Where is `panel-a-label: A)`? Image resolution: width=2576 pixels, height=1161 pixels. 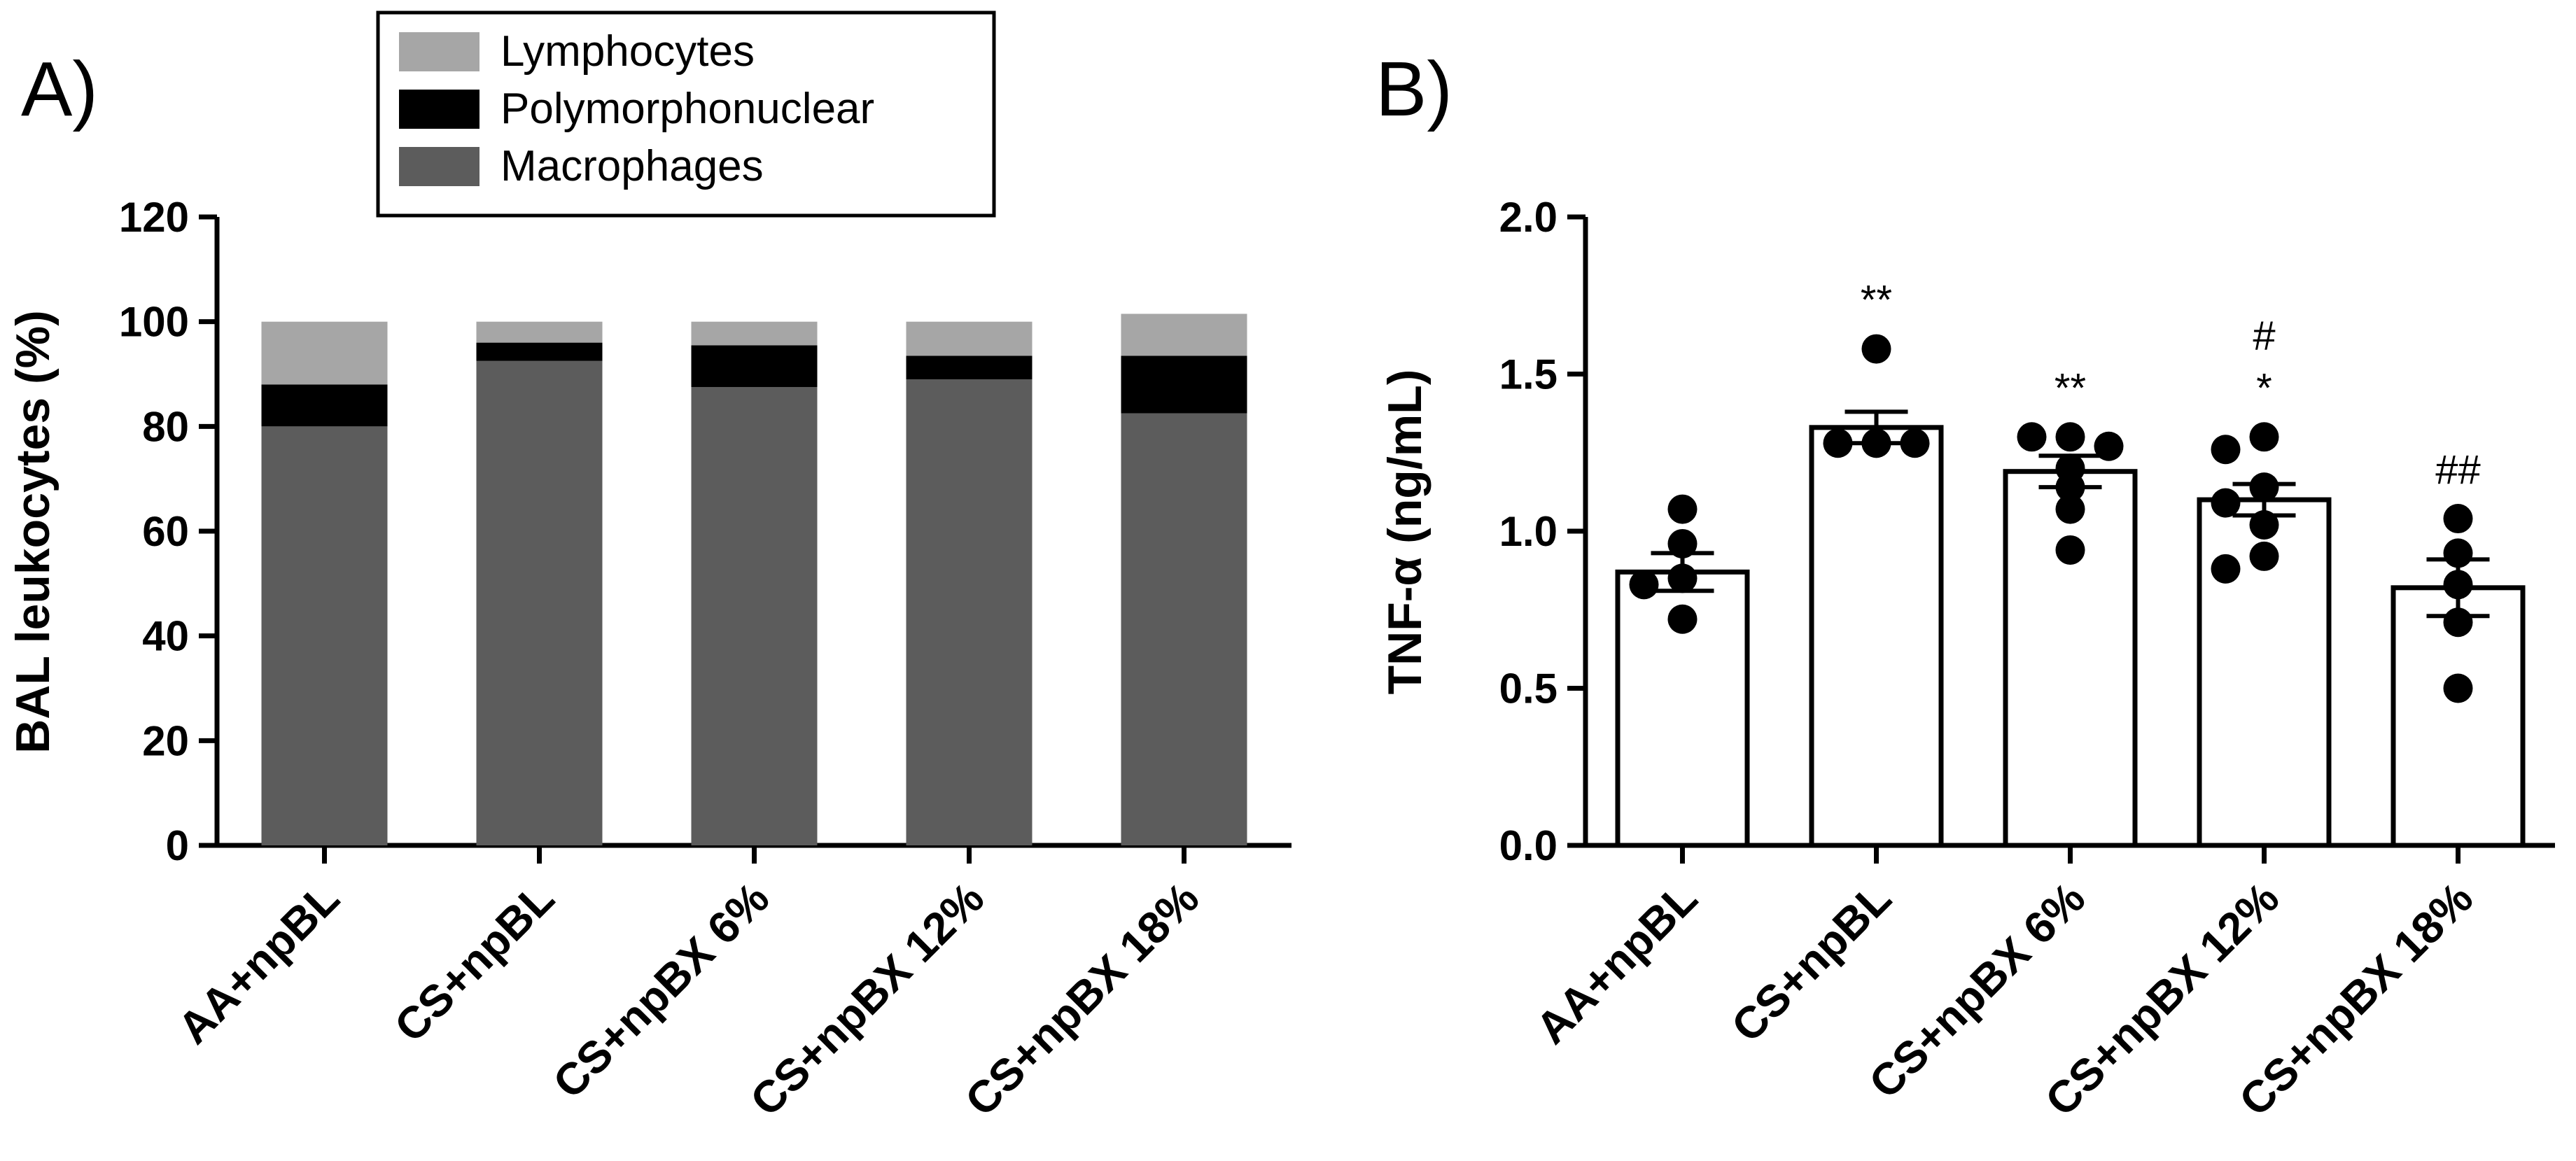 panel-a-label: A) is located at coordinates (59, 89).